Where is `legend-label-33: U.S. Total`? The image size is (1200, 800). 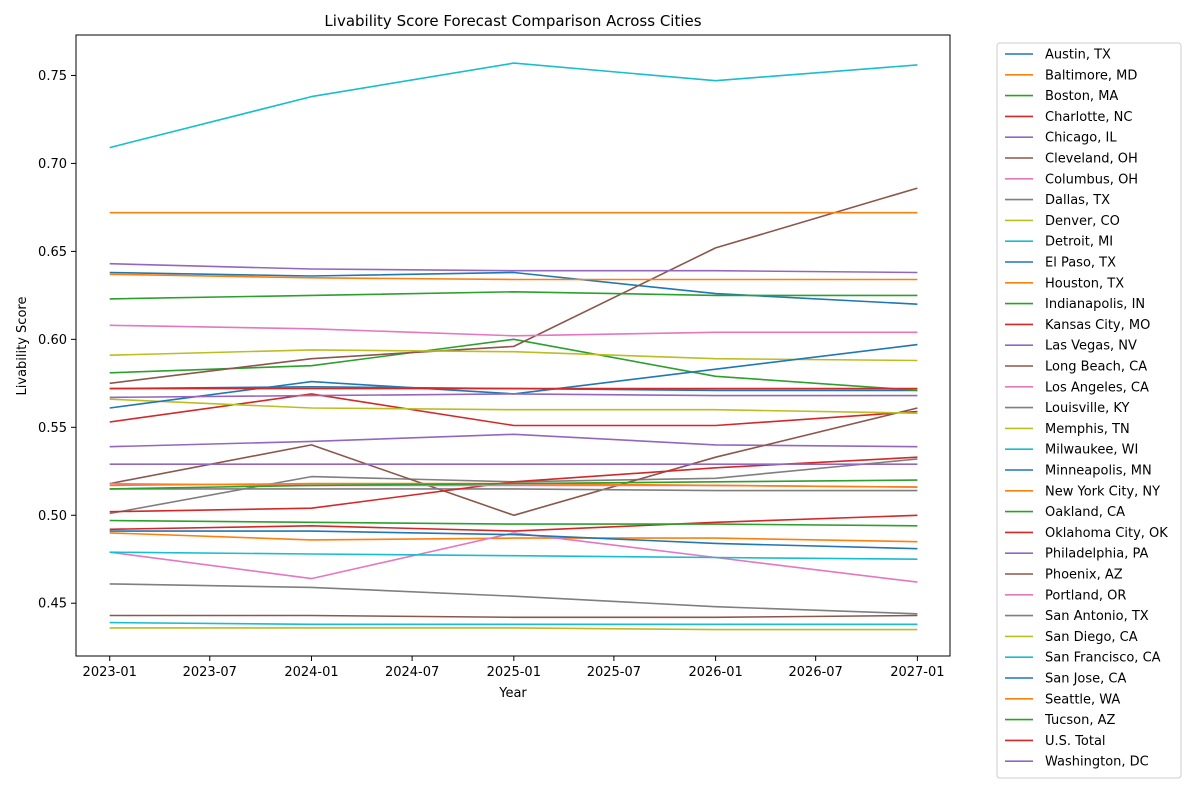 legend-label-33: U.S. Total is located at coordinates (1075, 741).